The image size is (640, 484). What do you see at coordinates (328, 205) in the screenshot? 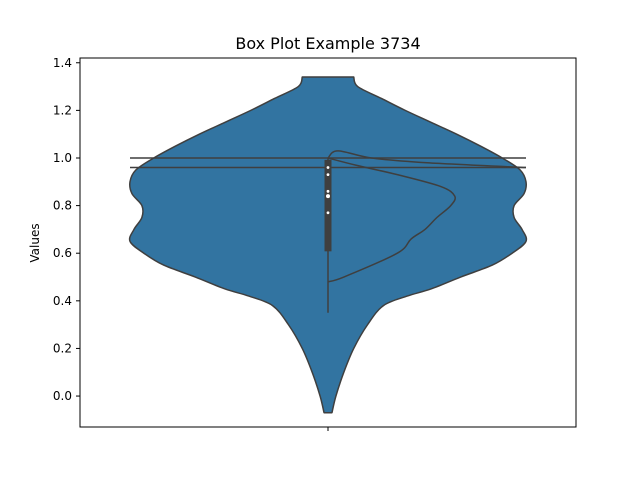
I see `inner-box-iqr` at bounding box center [328, 205].